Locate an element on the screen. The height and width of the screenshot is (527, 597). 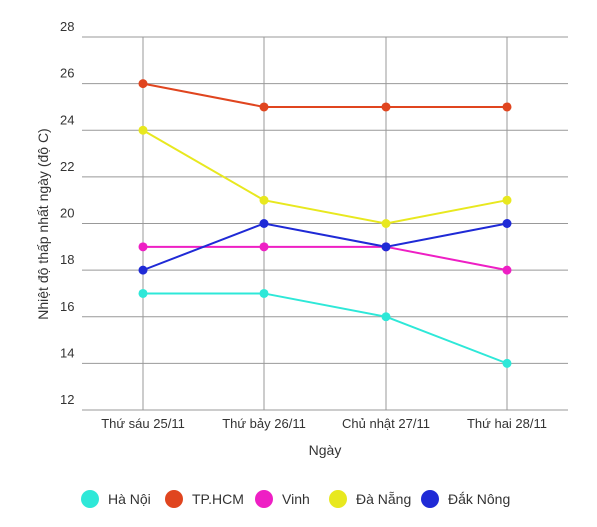
x-tick-label: Thứ hai 28/11 is located at coordinates (507, 423).